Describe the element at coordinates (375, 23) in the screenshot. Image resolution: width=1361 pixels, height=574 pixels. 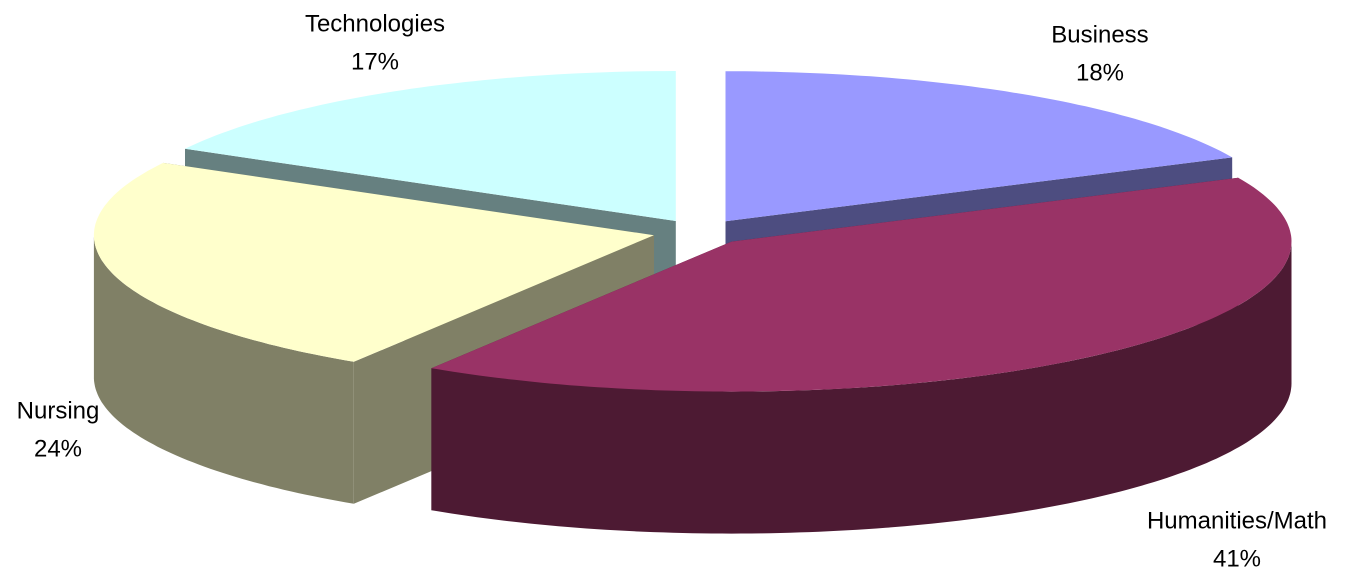
I see `slice-label: Technologies` at that location.